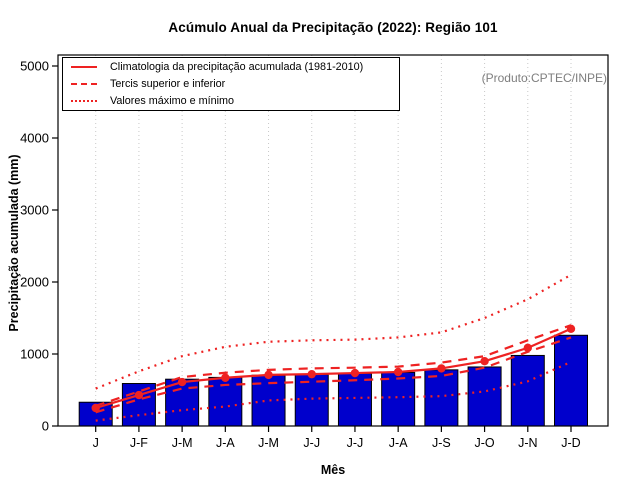  Describe the element at coordinates (45, 426) in the screenshot. I see `y-tick-label: 0` at that location.